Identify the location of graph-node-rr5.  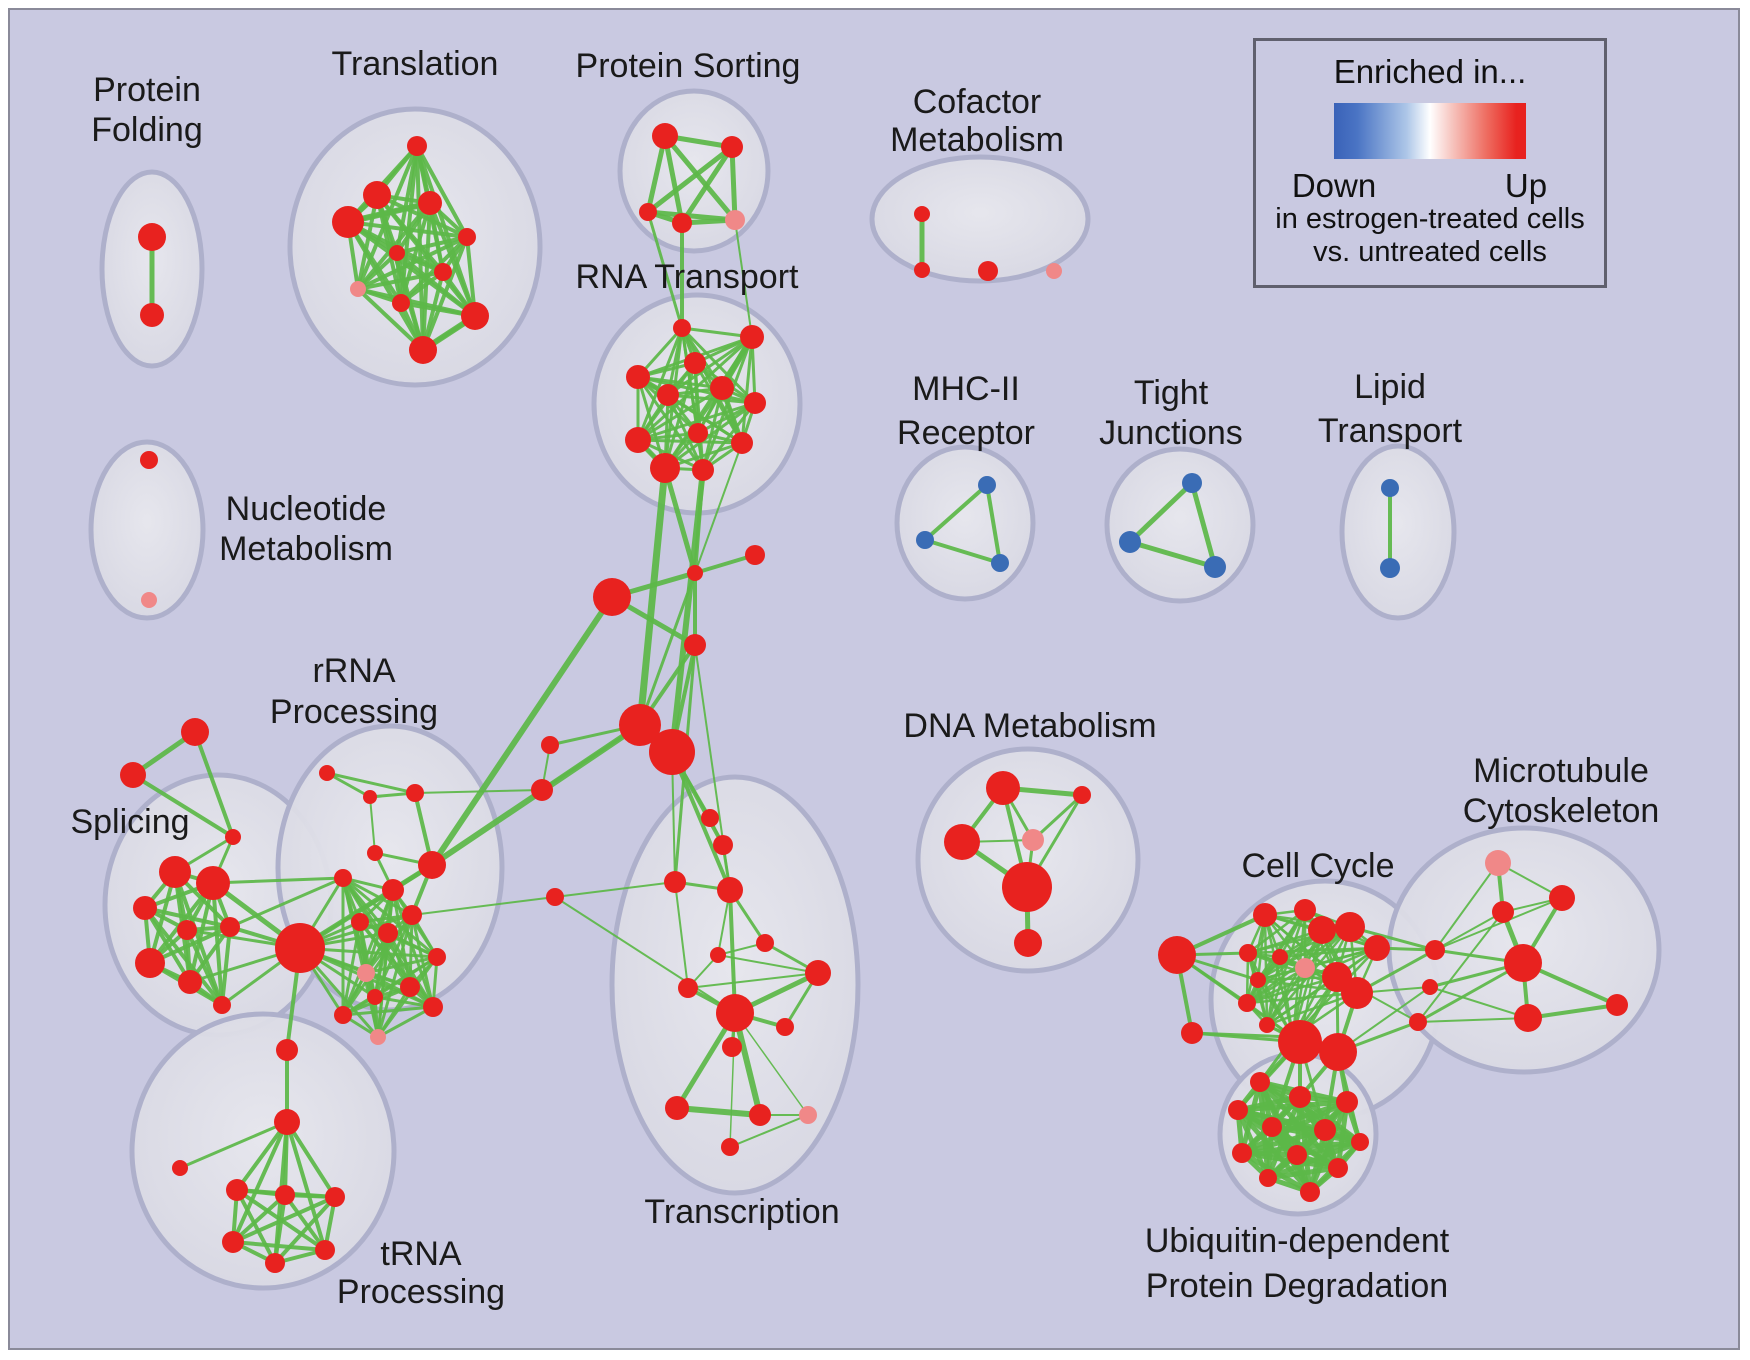
(432, 865).